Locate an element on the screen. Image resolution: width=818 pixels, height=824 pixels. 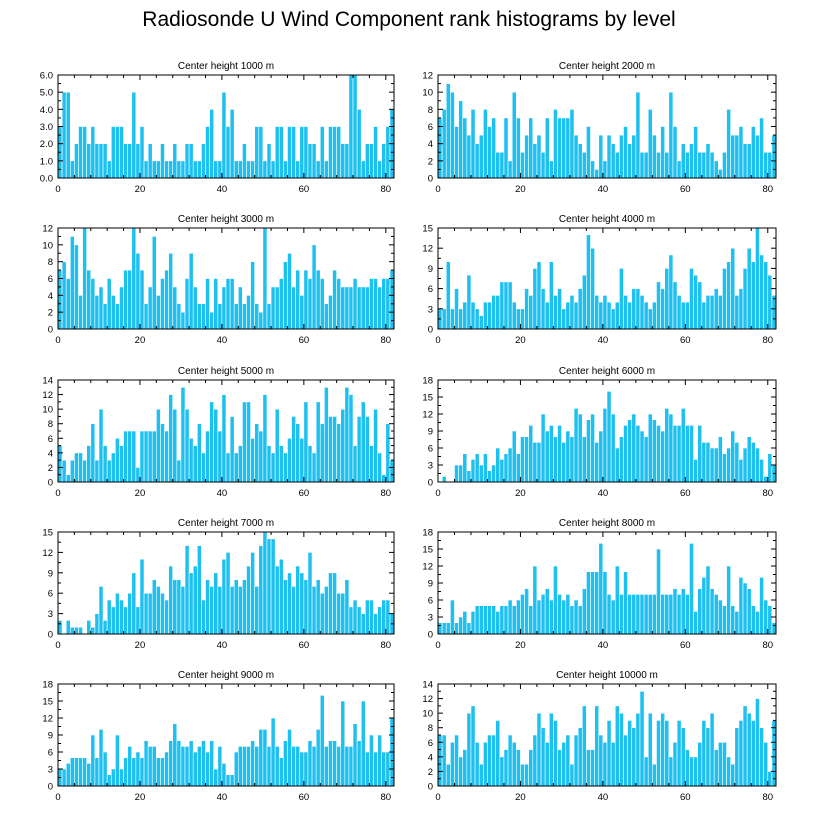
bars is located at coordinates (226, 278).